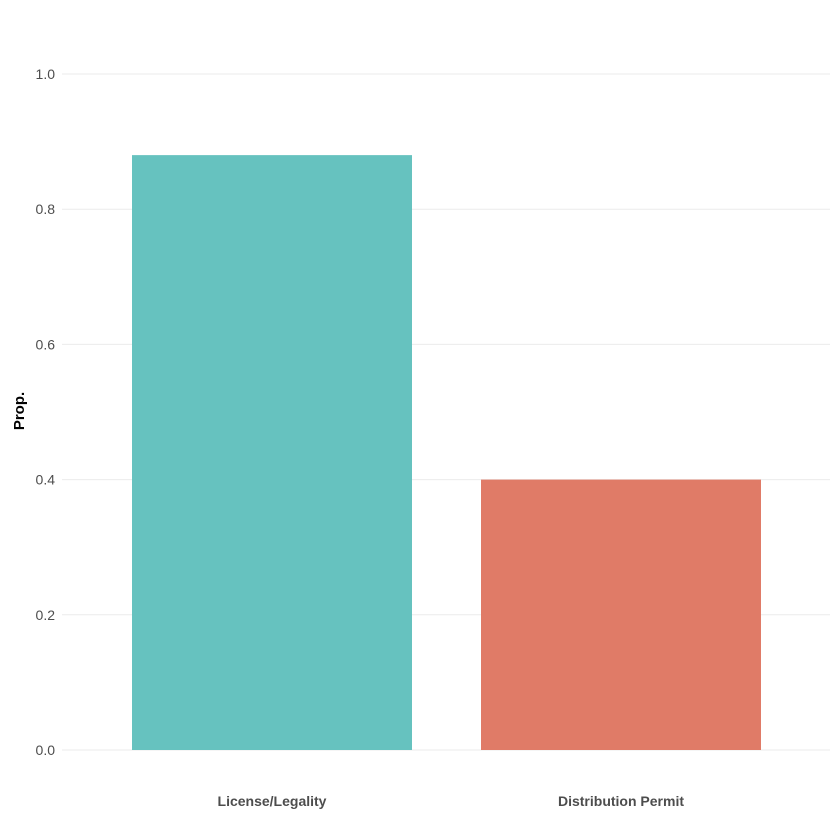 This screenshot has width=840, height=840. Describe the element at coordinates (272, 801) in the screenshot. I see `x-tick-label: License/Legality` at that location.